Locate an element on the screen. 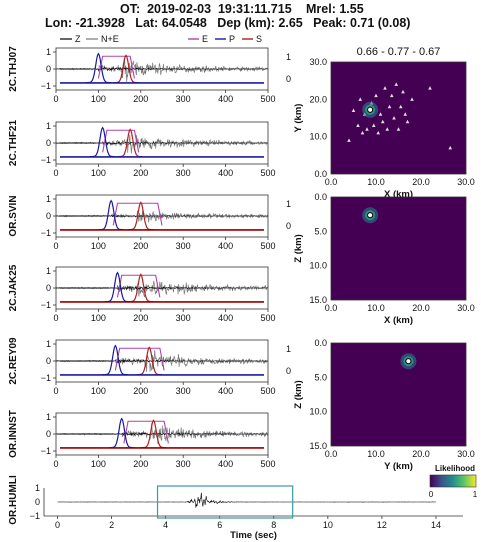 The height and width of the screenshot is (542, 481). colorbar-min-label: 0 is located at coordinates (431, 494).